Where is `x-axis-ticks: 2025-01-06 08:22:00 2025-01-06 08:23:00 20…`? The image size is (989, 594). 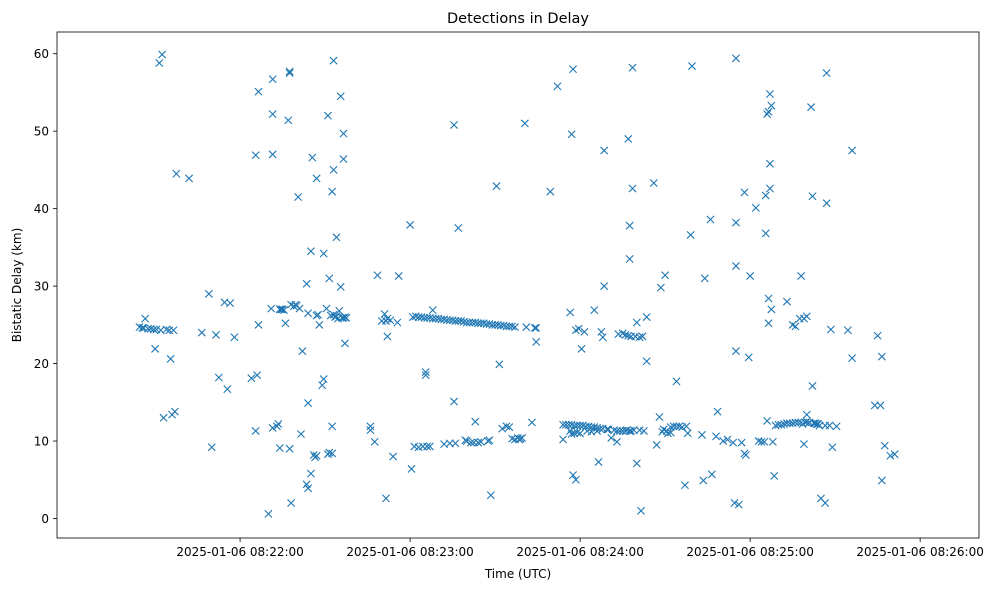
x-axis-ticks: 2025-01-06 08:22:00 2025-01-06 08:23:00 20… is located at coordinates (580, 548).